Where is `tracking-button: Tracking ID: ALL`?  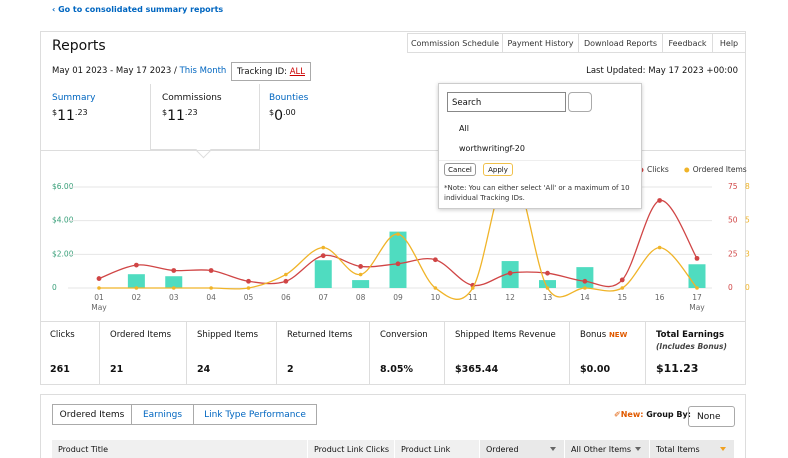 tracking-button: Tracking ID: ALL is located at coordinates (271, 71).